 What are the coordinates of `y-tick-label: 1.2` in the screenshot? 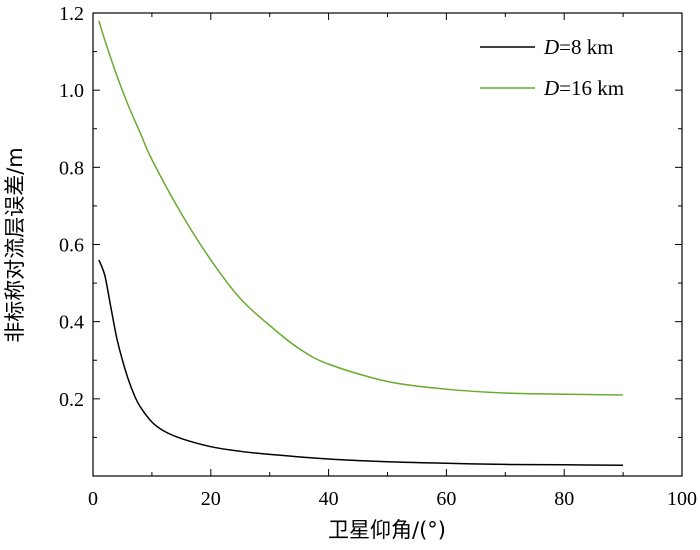 It's located at (71, 14).